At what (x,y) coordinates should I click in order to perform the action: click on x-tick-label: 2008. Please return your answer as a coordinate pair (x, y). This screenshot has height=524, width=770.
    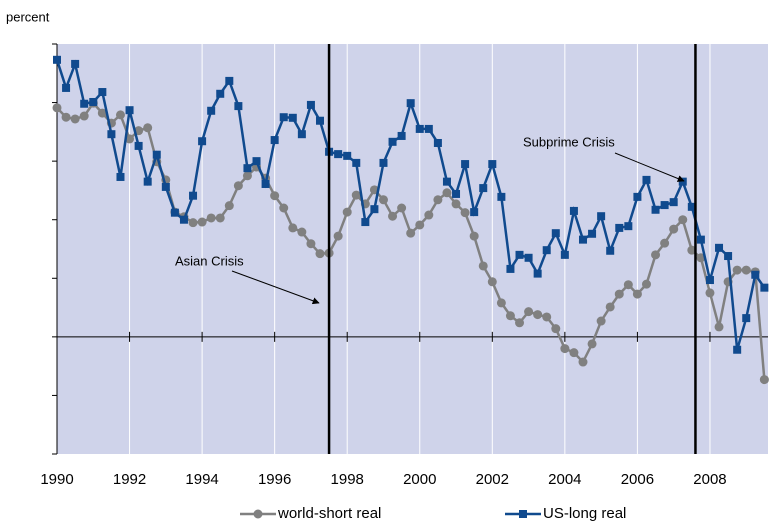
    Looking at the image, I should click on (709, 479).